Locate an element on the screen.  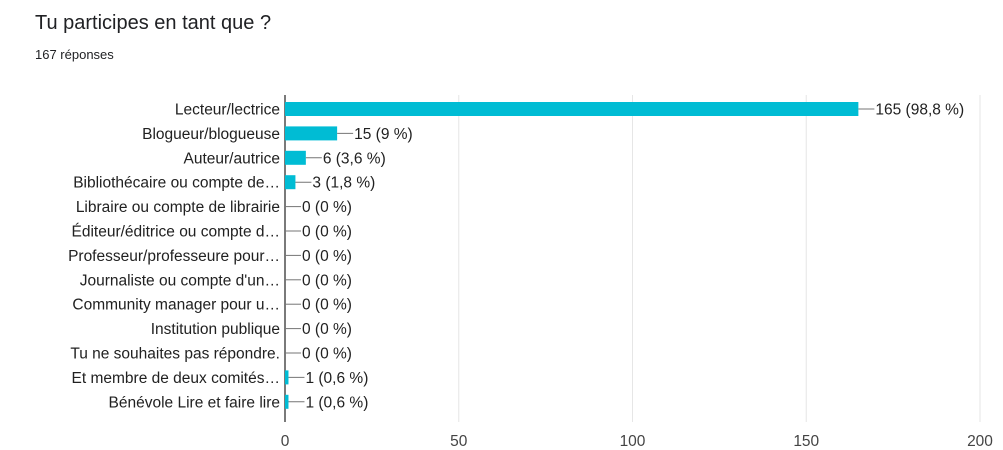
question-title: Tu participes en tant que ? is located at coordinates (153, 23).